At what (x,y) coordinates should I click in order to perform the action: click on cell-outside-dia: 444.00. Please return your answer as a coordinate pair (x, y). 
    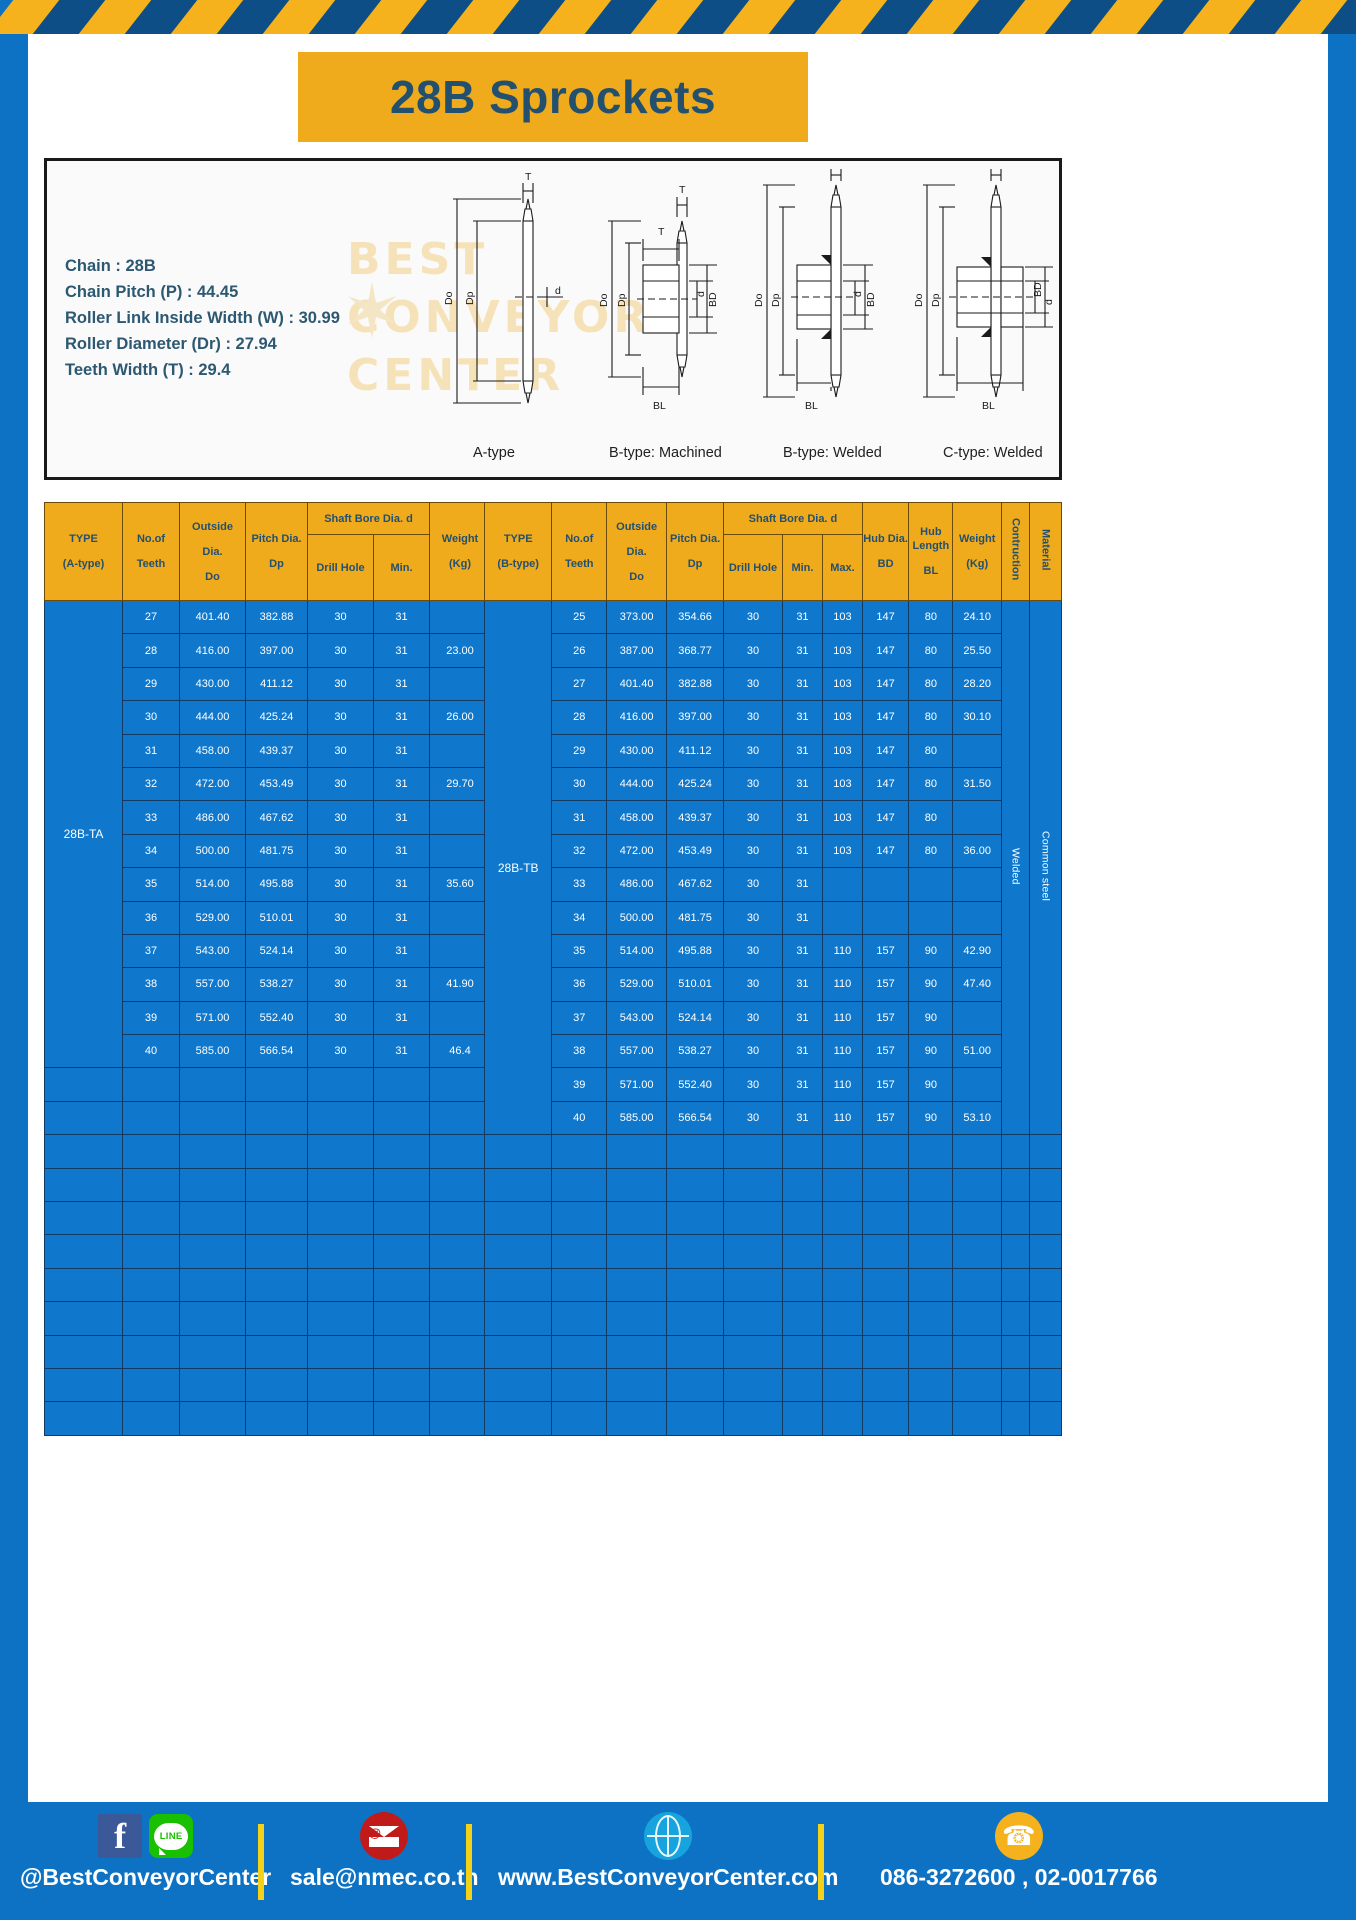
    Looking at the image, I should click on (212, 717).